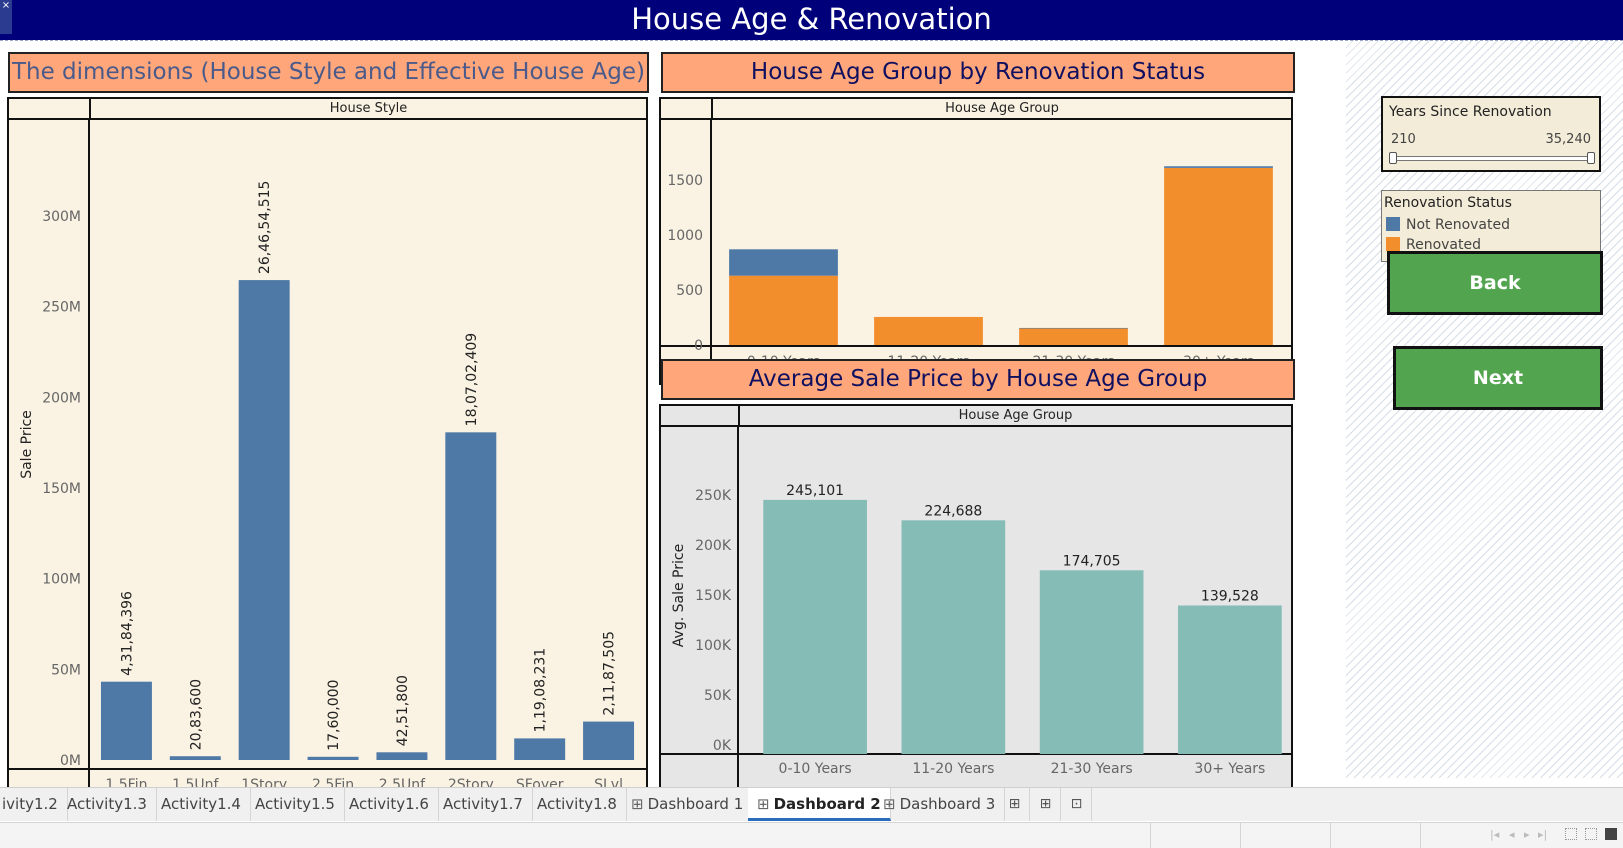 The height and width of the screenshot is (848, 1623). Describe the element at coordinates (403, 710) in the screenshot. I see `data-label: 42,51,800` at that location.